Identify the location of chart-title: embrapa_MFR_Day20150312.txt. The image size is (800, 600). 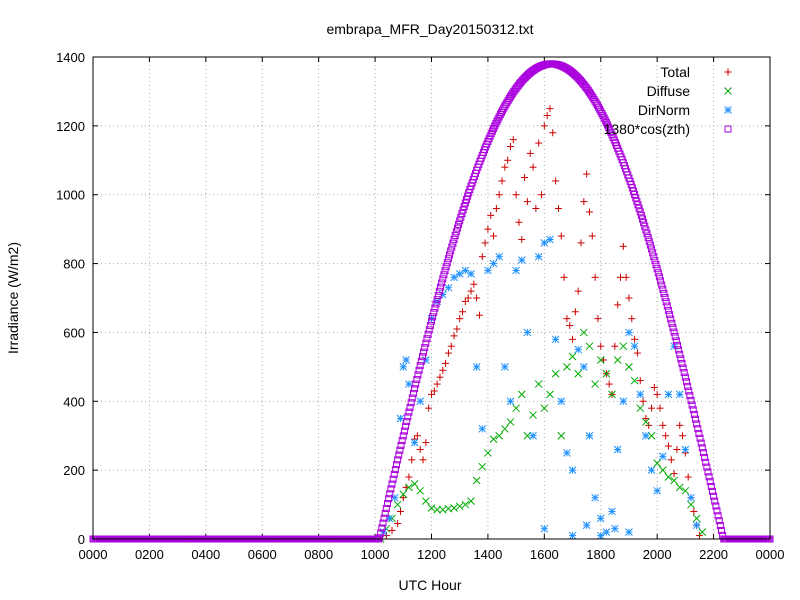
(429, 29).